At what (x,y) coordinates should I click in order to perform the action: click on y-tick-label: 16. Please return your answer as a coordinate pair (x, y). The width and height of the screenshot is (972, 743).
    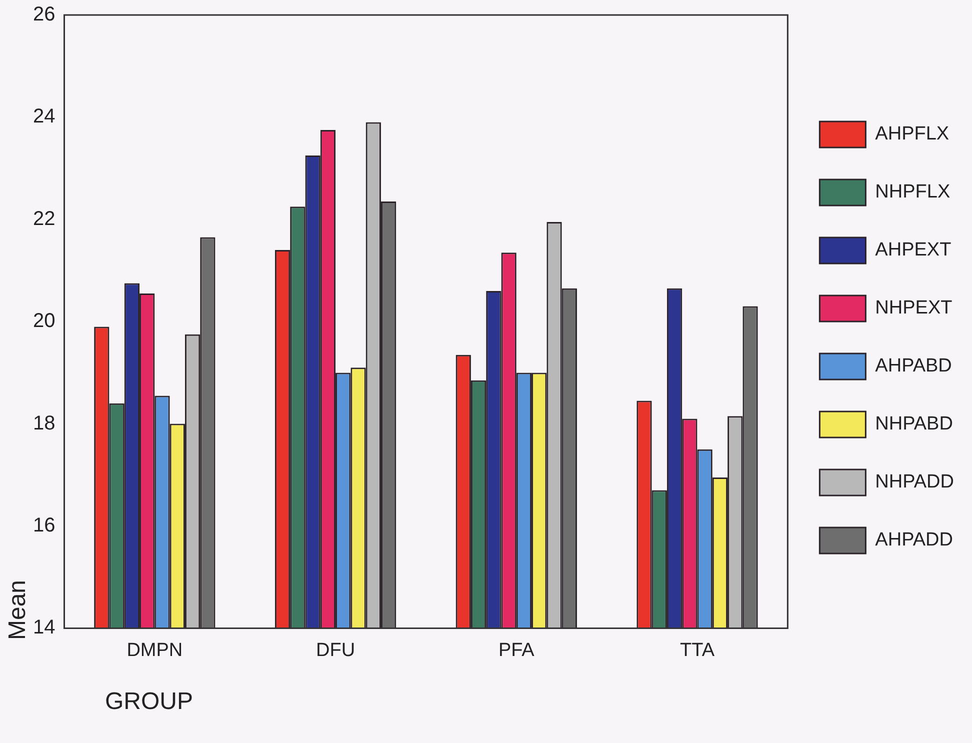
    Looking at the image, I should click on (44, 525).